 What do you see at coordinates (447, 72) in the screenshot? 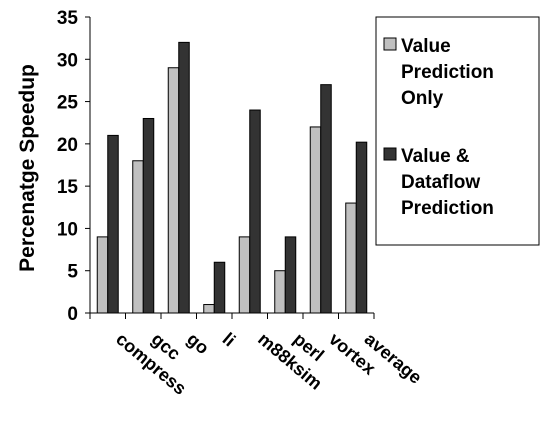
I see `legend-label-series-1: Prediction` at bounding box center [447, 72].